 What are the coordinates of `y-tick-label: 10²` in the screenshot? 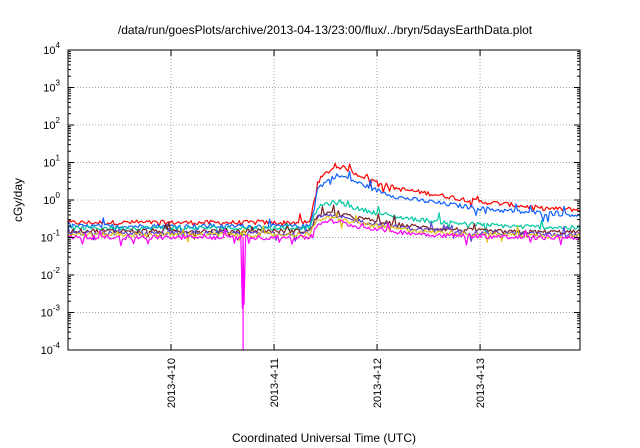 It's located at (51, 124).